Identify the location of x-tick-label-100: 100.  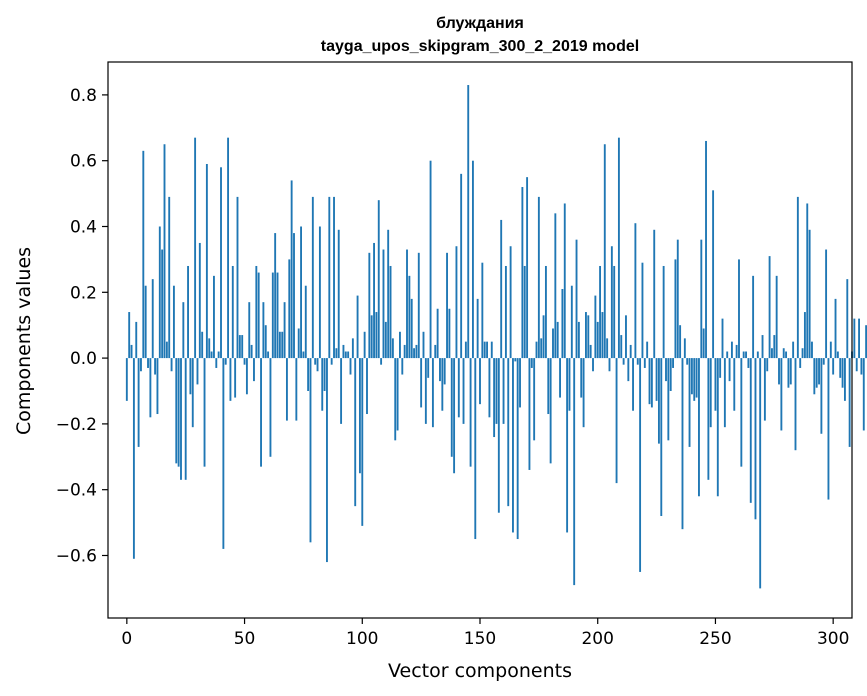
(362, 639).